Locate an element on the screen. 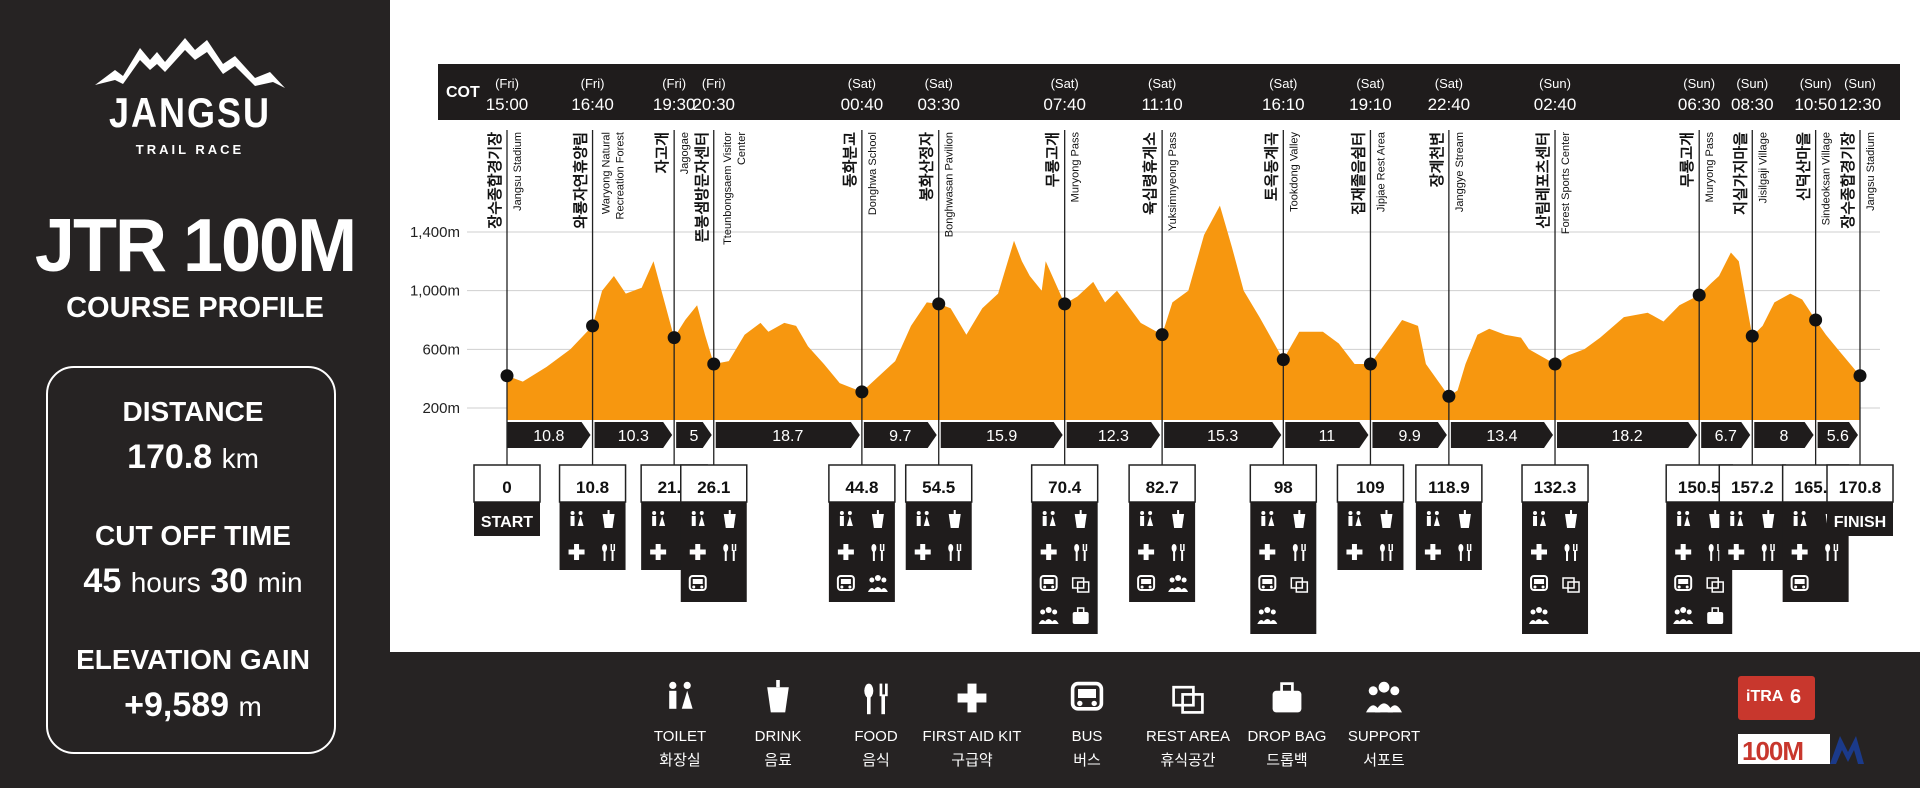  km-label: 44.8 is located at coordinates (861, 487).